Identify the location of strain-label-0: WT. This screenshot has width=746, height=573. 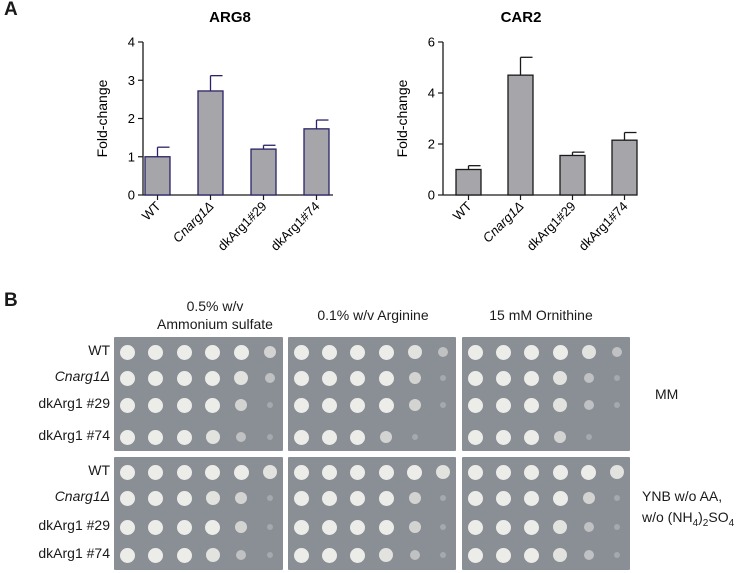
(99, 350).